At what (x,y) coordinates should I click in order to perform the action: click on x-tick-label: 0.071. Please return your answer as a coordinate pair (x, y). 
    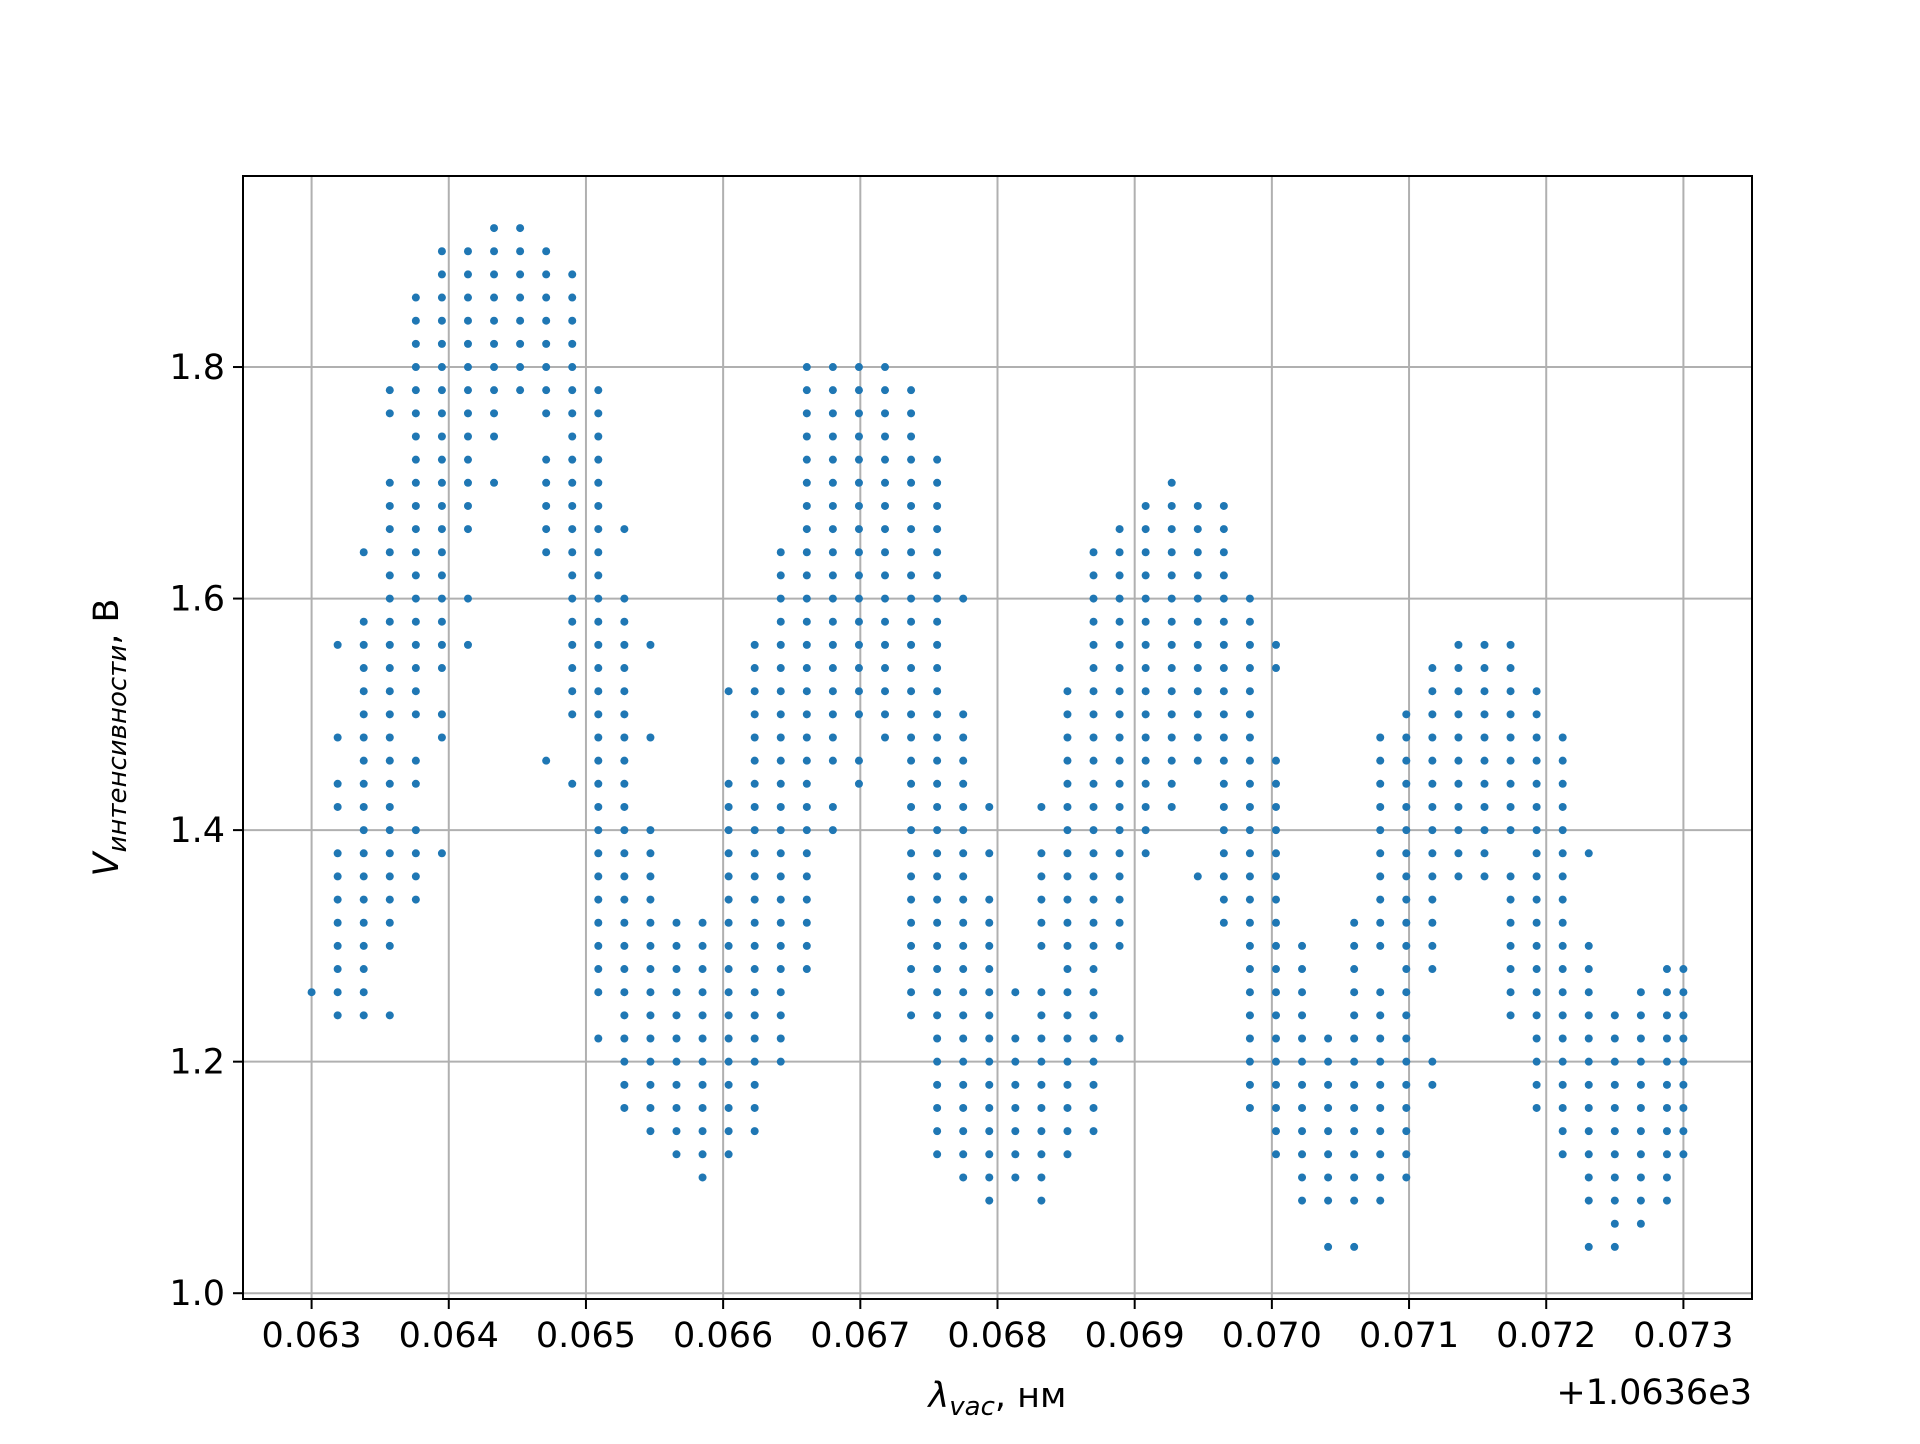
    Looking at the image, I should click on (1409, 1336).